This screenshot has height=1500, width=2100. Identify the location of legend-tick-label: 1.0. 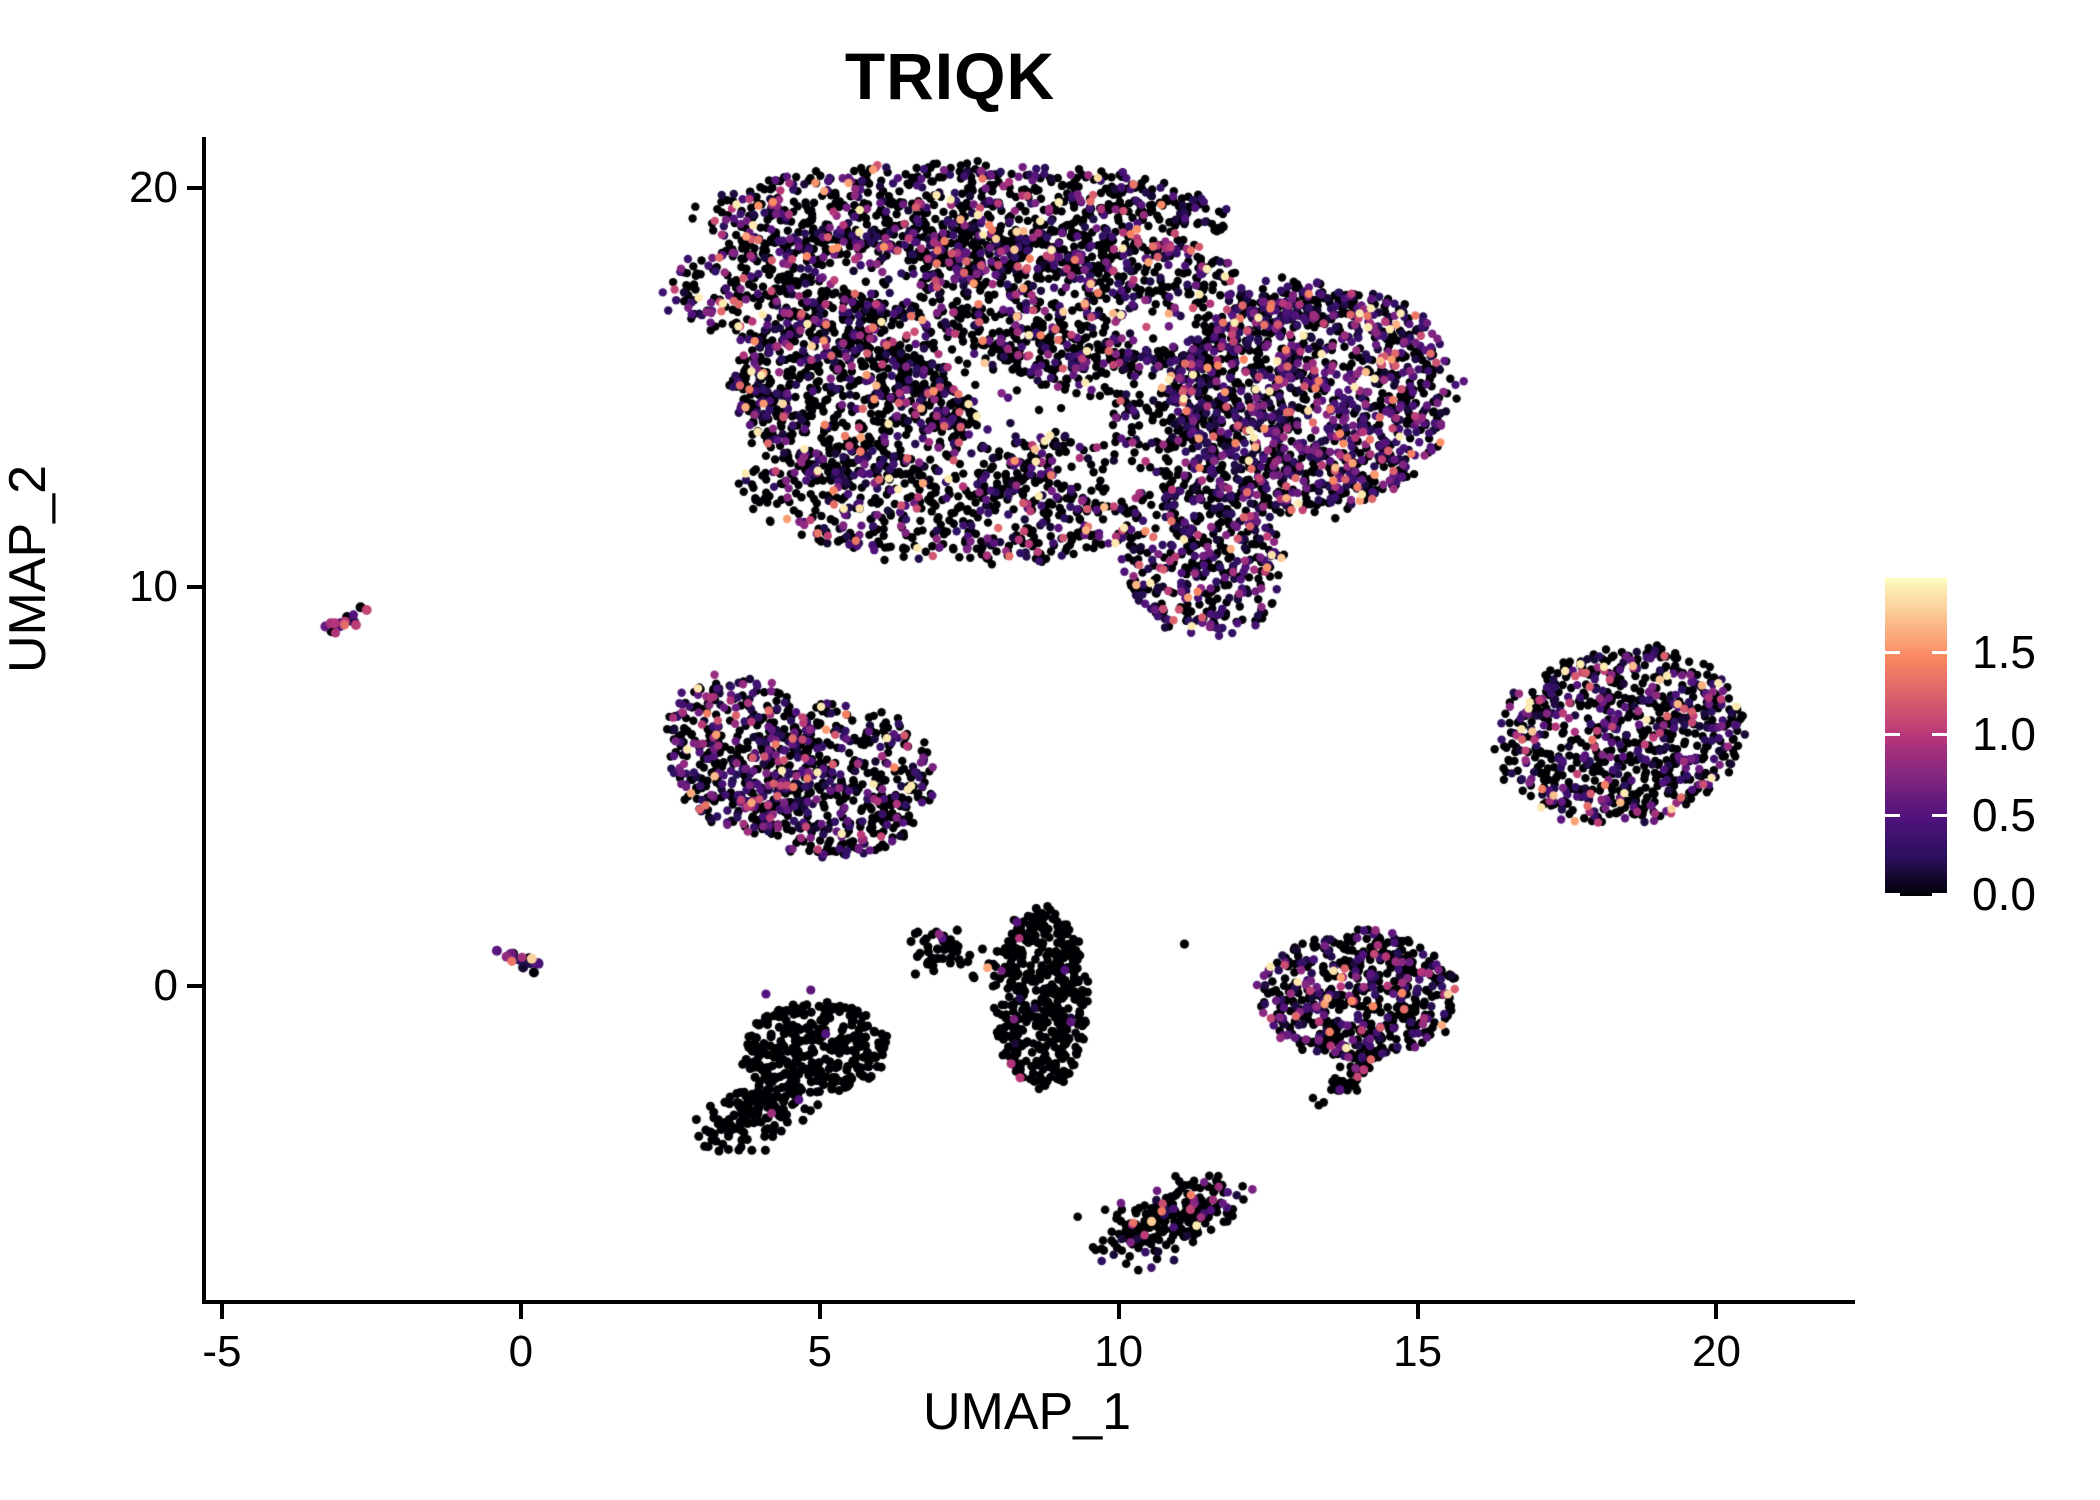
(2004, 733).